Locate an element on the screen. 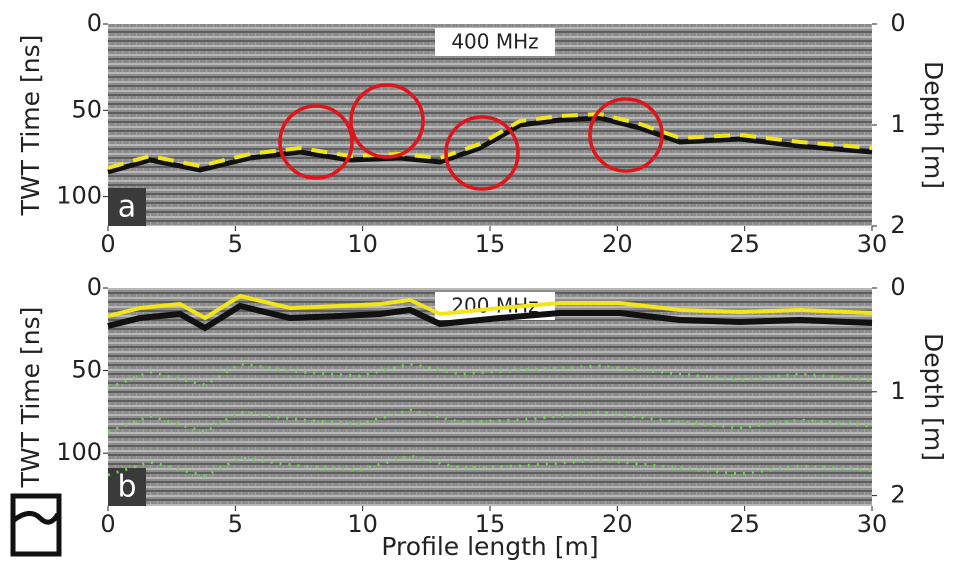 This screenshot has height=562, width=955. panel-label: b is located at coordinates (126, 487).